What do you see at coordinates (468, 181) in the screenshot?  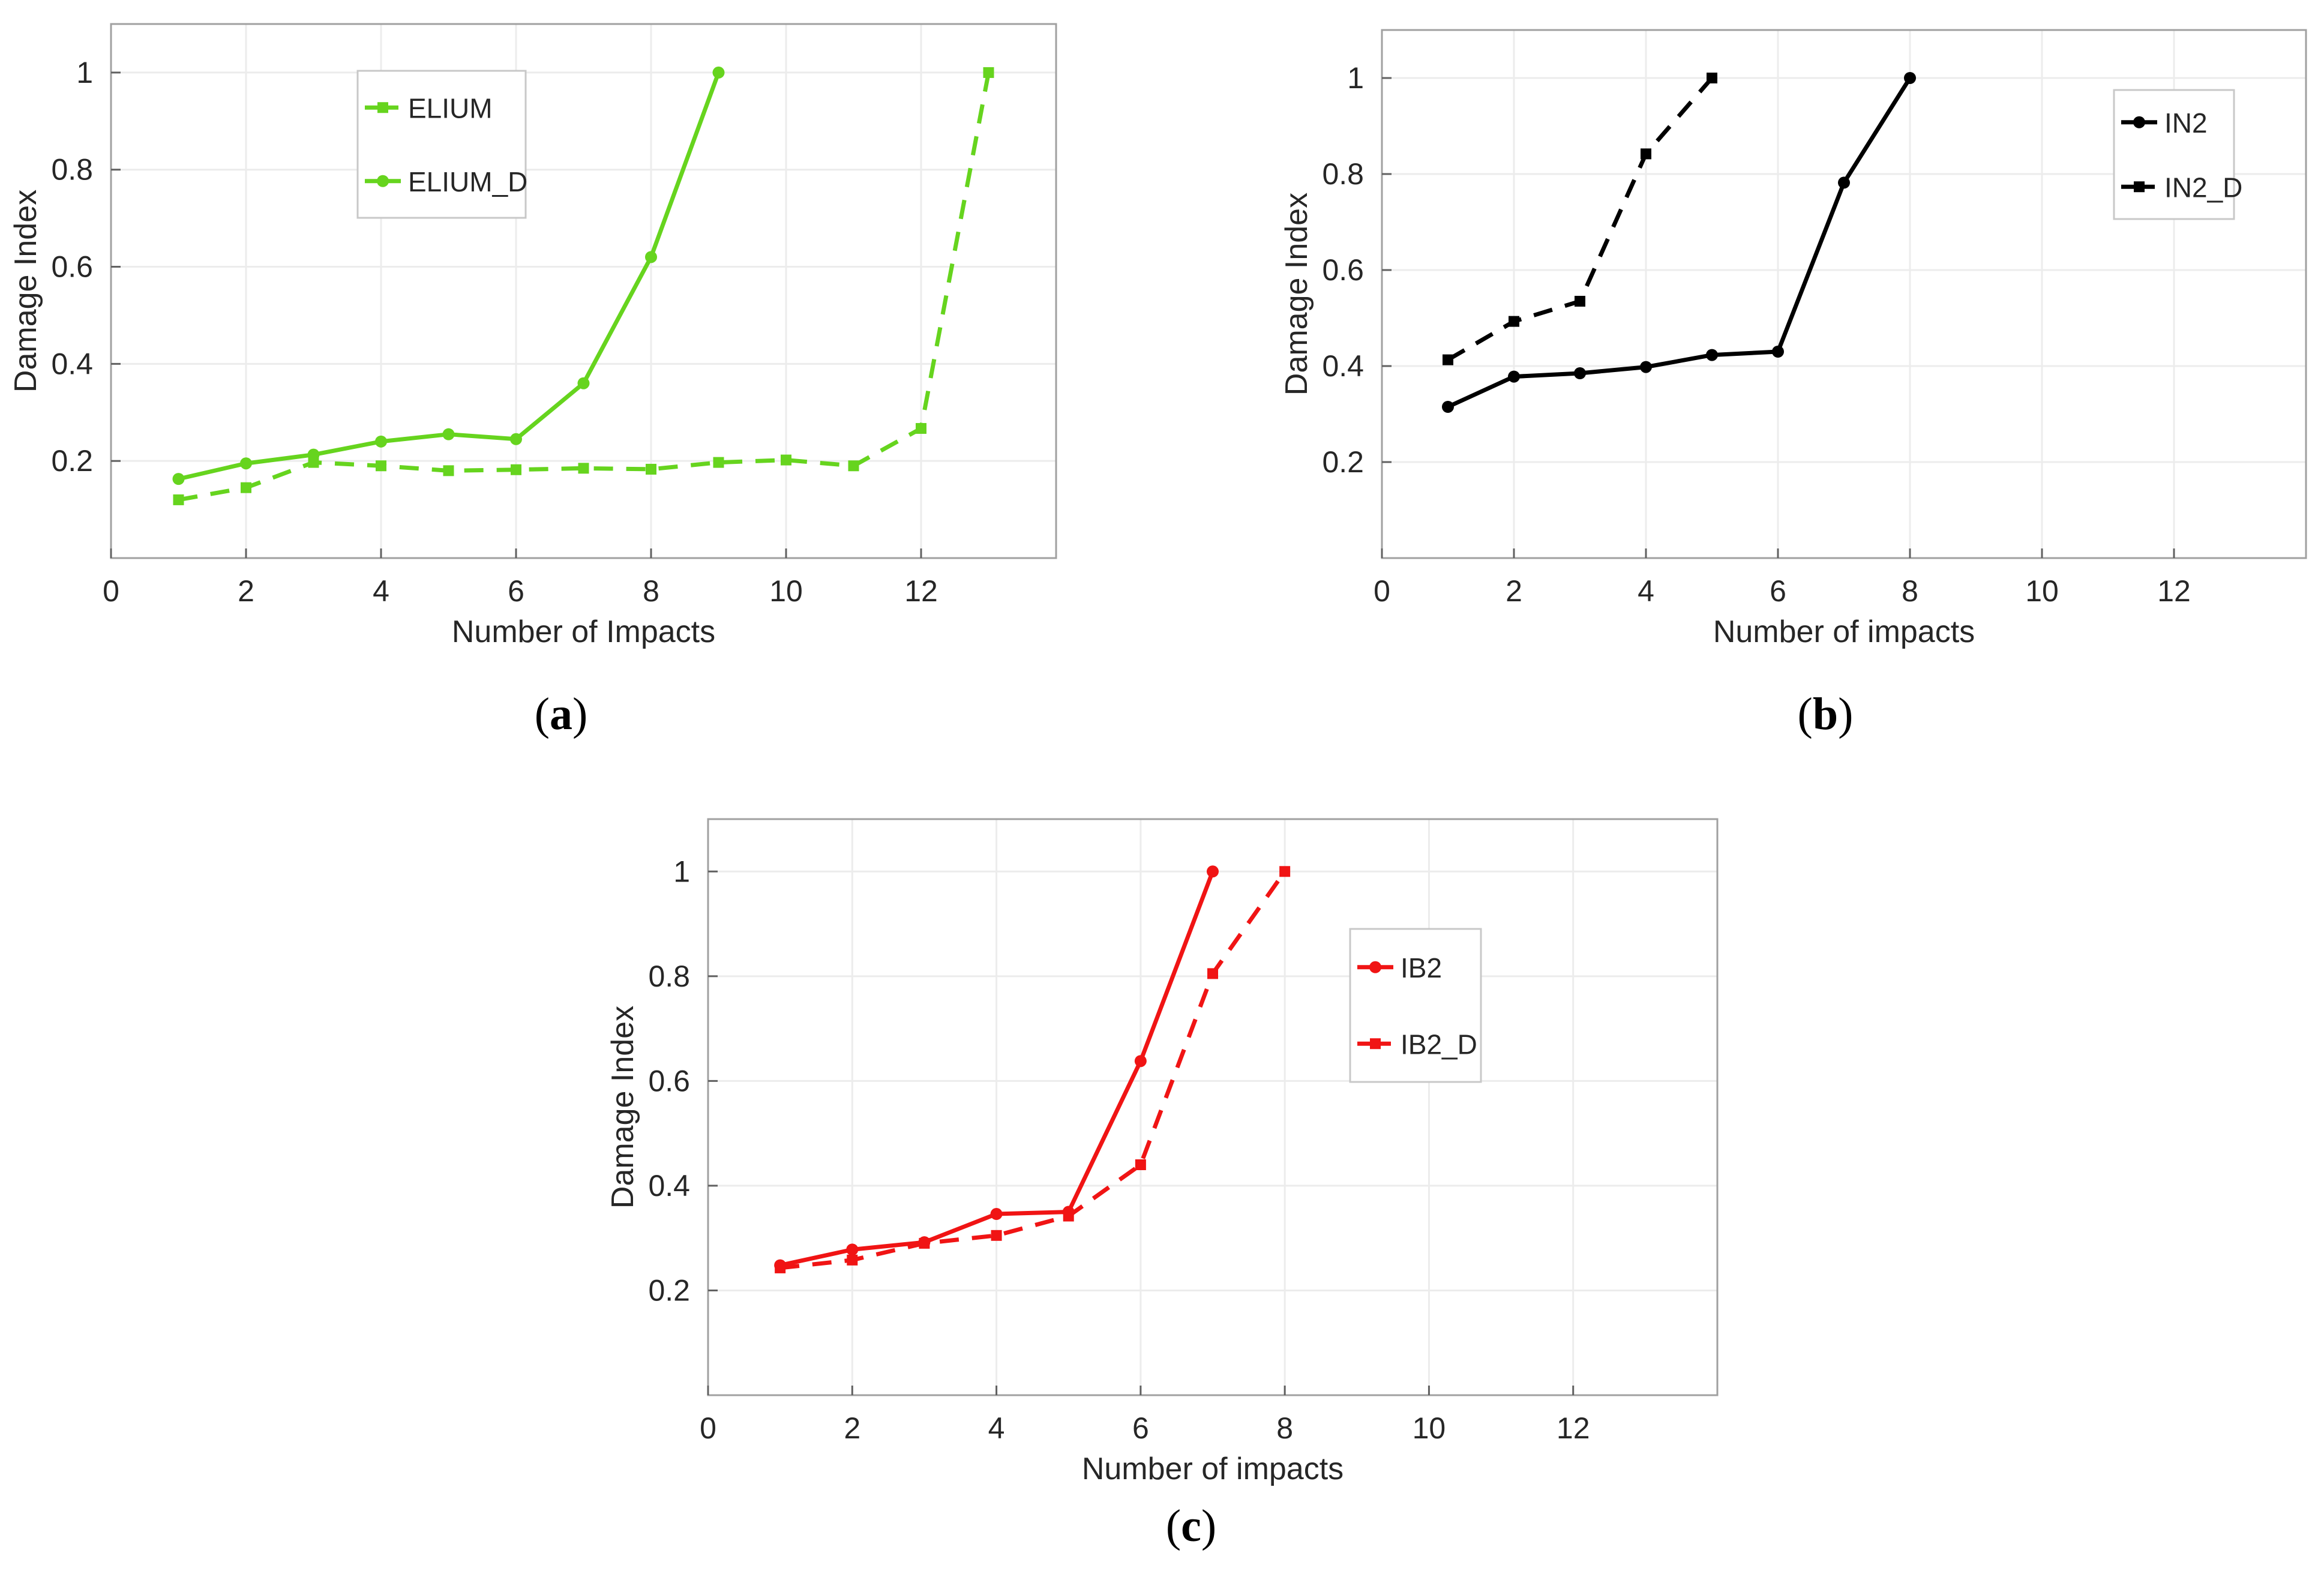 I see `legend-entry-label: ELIUM_D` at bounding box center [468, 181].